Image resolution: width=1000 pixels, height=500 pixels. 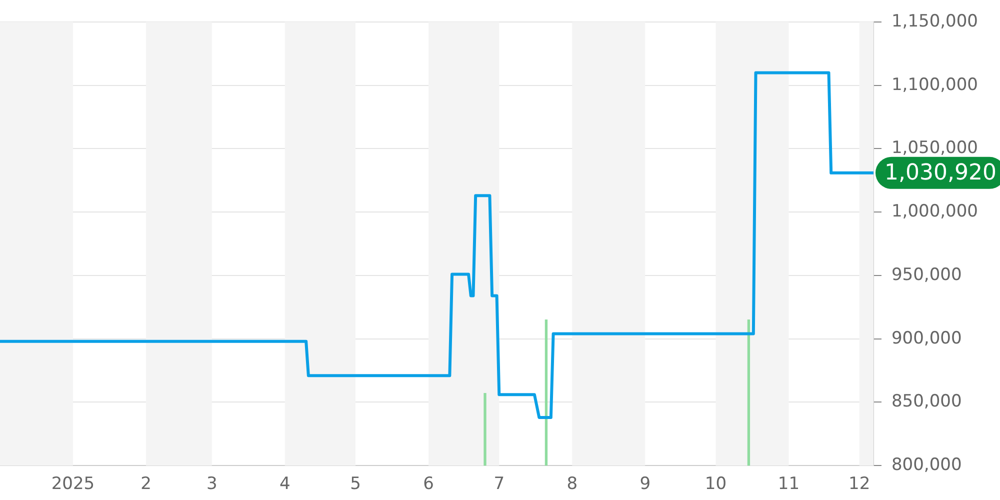 What do you see at coordinates (934, 84) in the screenshot?
I see `y-tick-label: 1,100,000` at bounding box center [934, 84].